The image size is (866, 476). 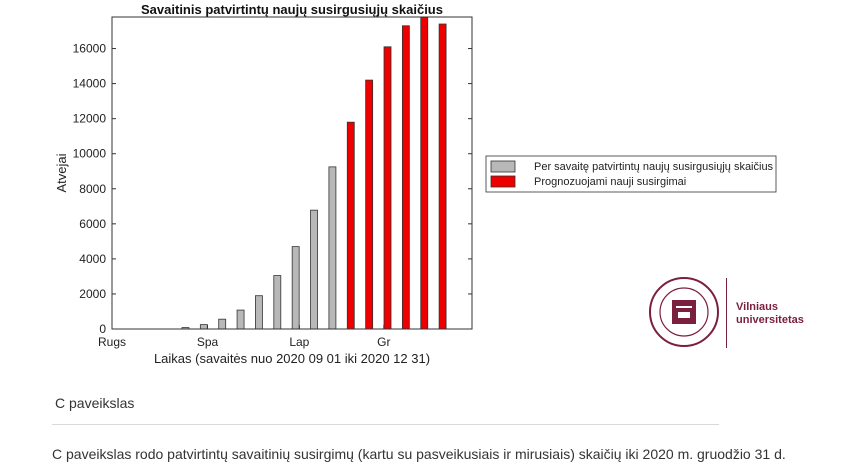 What do you see at coordinates (92, 259) in the screenshot?
I see `y-tick-label: 4000` at bounding box center [92, 259].